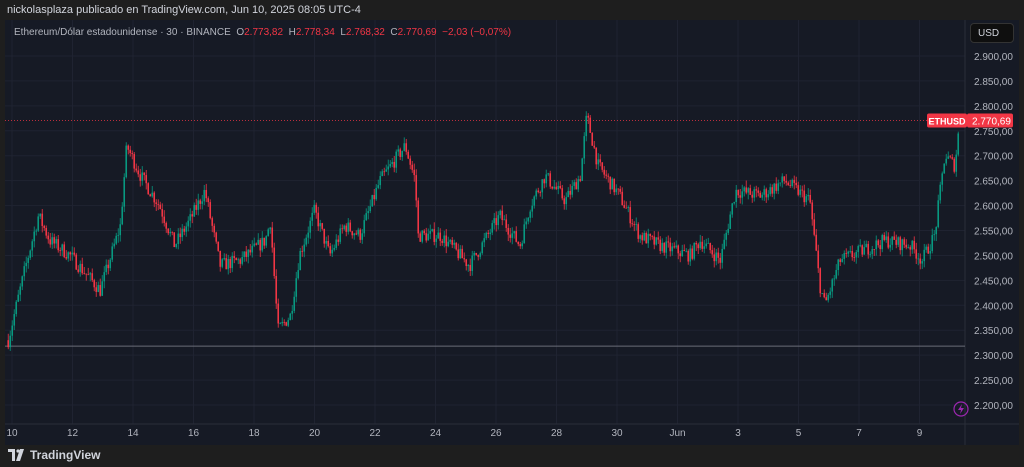 This screenshot has height=467, width=1024. I want to click on price-tick-label: 2.550,00, so click(993, 232).